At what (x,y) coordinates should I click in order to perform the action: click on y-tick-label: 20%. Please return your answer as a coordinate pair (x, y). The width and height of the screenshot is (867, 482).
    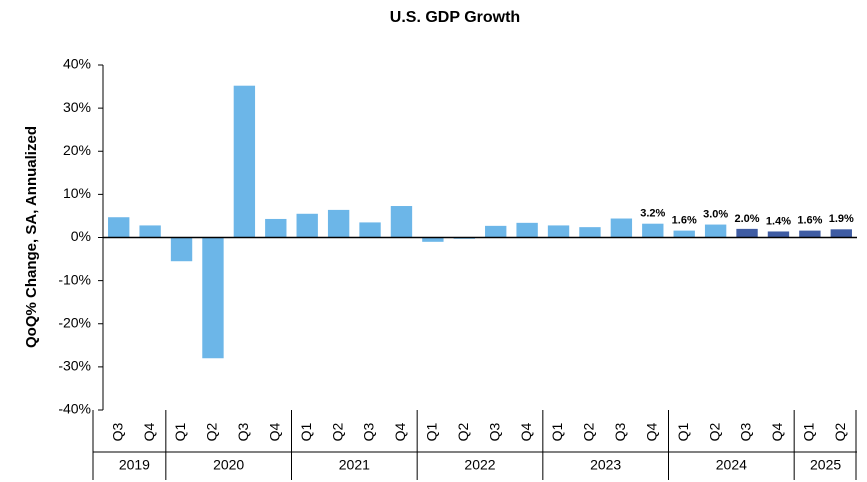
    Looking at the image, I should click on (77, 150).